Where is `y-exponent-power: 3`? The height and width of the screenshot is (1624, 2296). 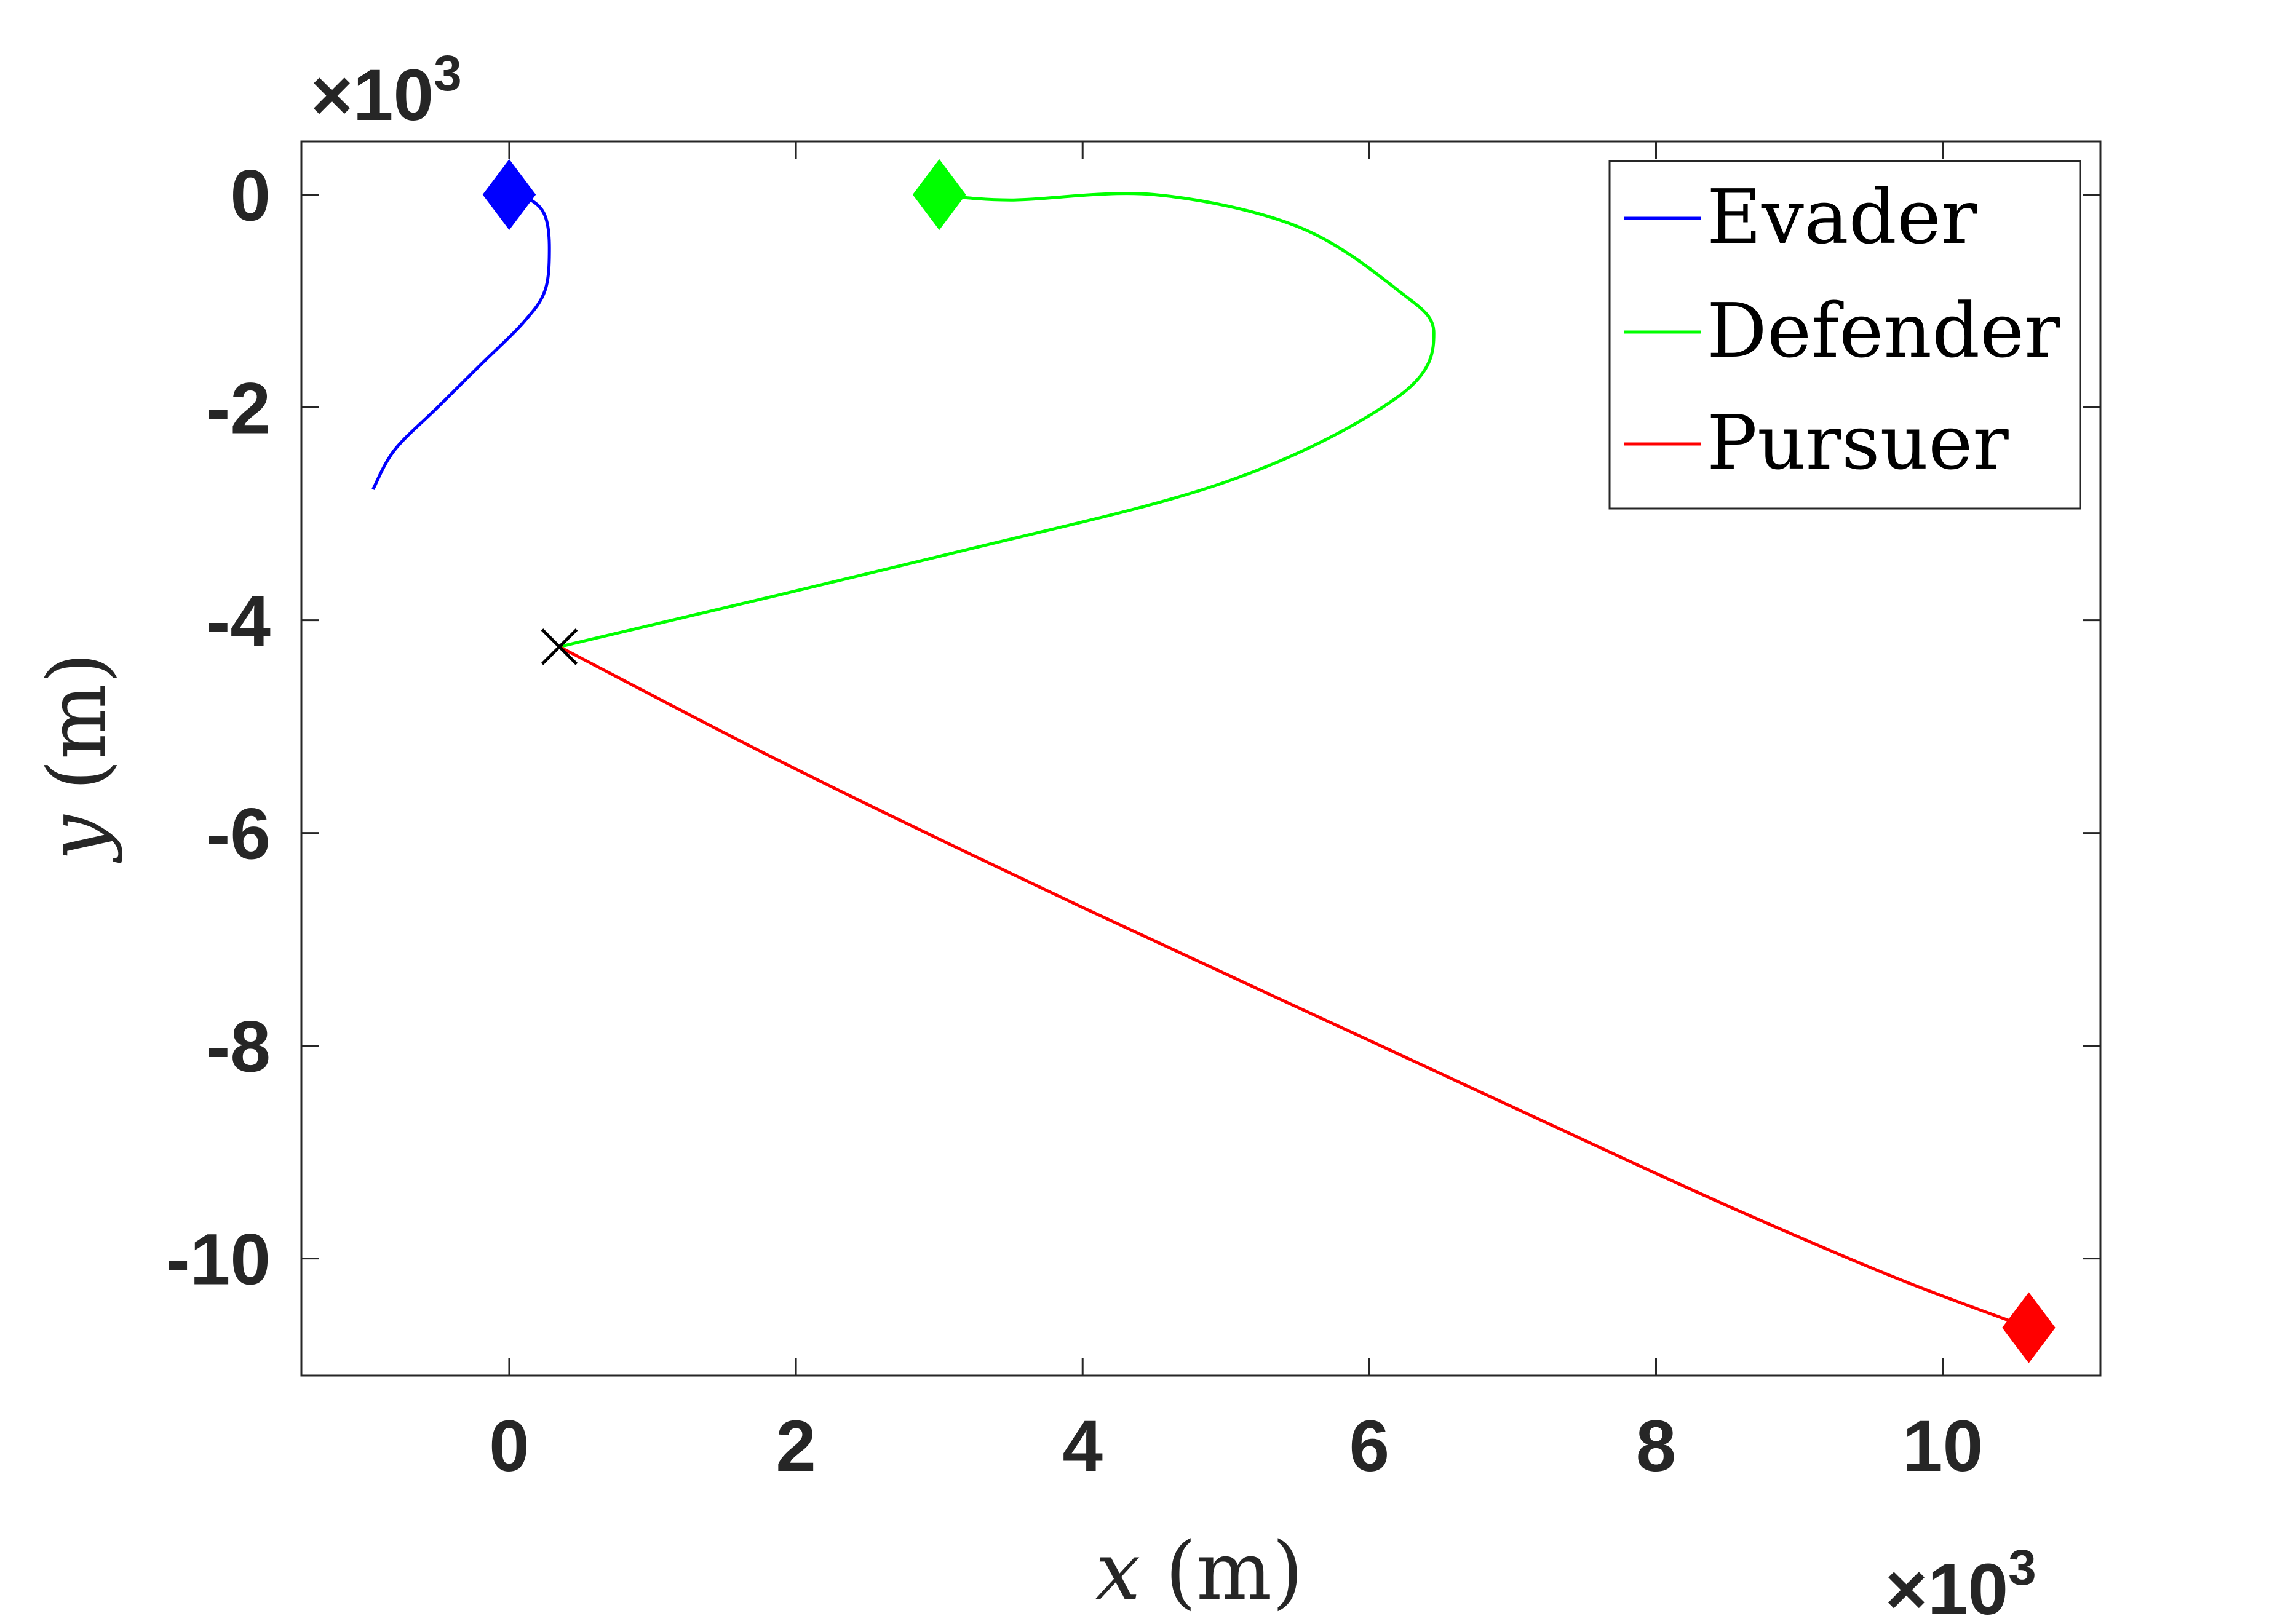 y-exponent-power: 3 is located at coordinates (448, 73).